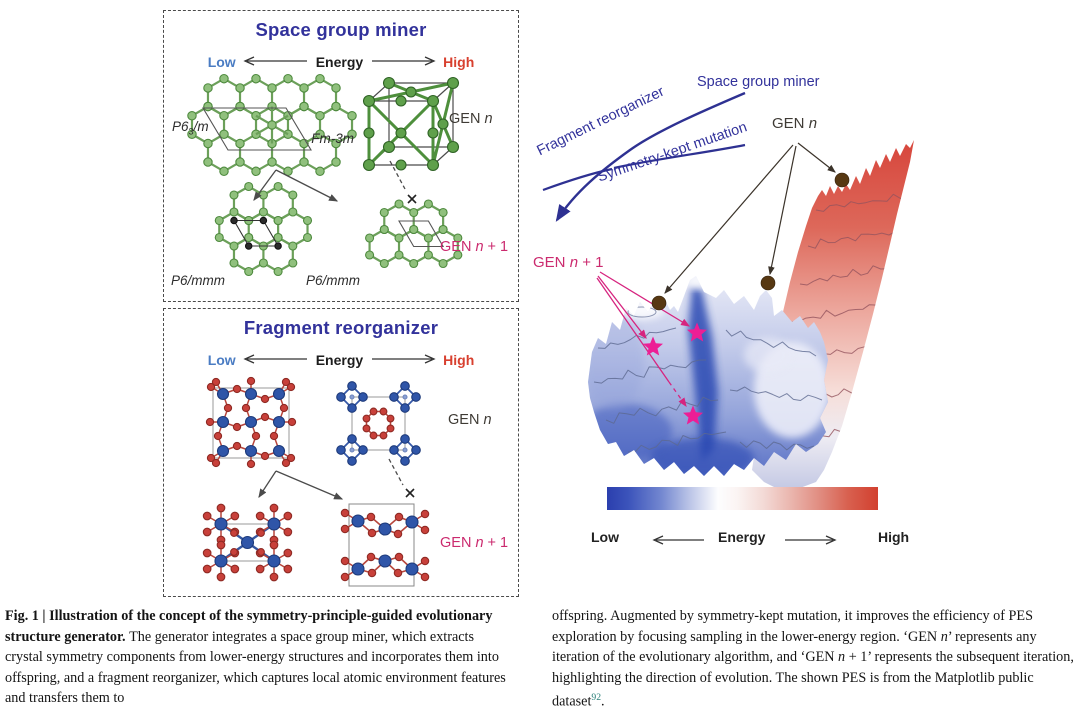  I want to click on structure-p6mmm-left, so click(263, 229).